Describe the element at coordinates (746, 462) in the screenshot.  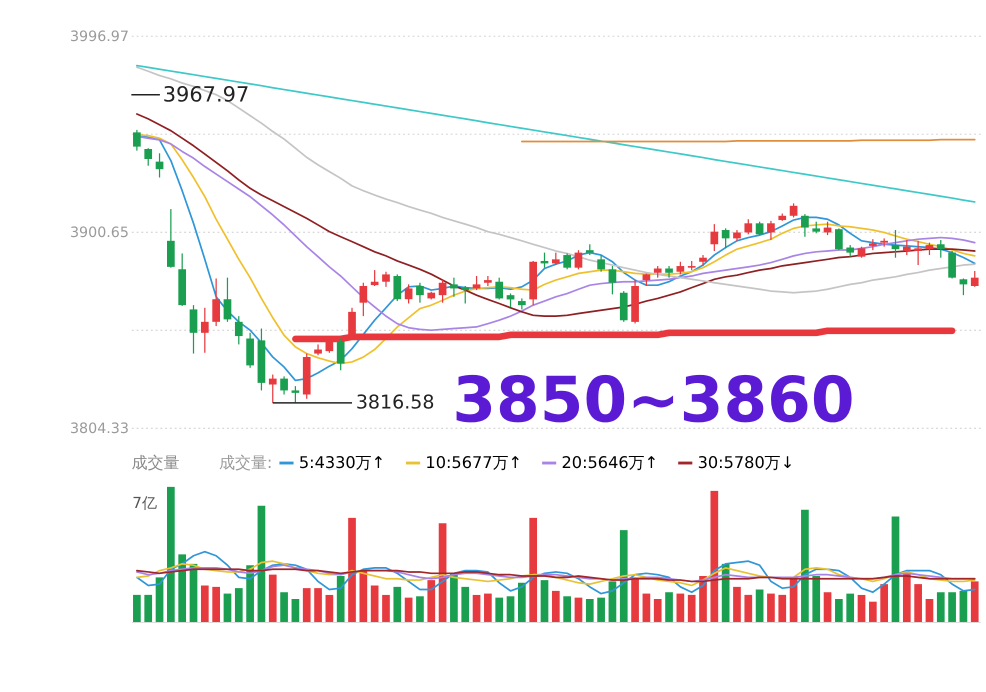
I see `legend-label: 30:5780万↓` at that location.